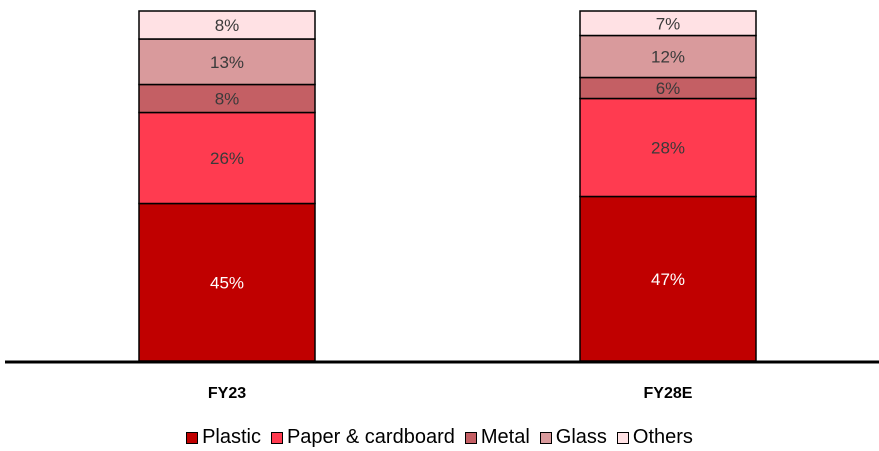 This screenshot has width=879, height=451. I want to click on legend-item-2: Metal, so click(497, 437).